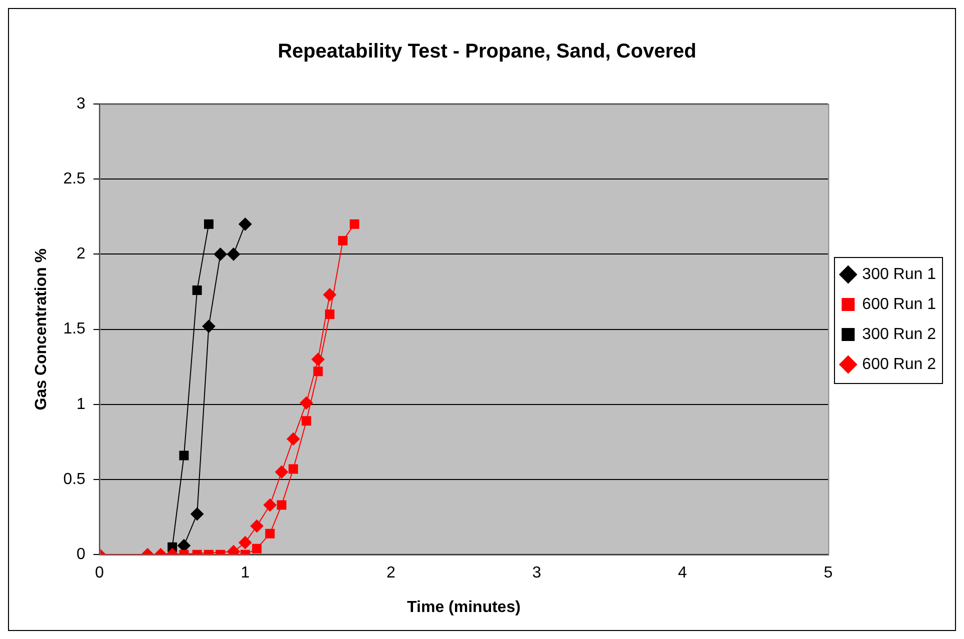 This screenshot has height=639, width=964. Describe the element at coordinates (537, 573) in the screenshot. I see `x-tick-label: 3` at that location.